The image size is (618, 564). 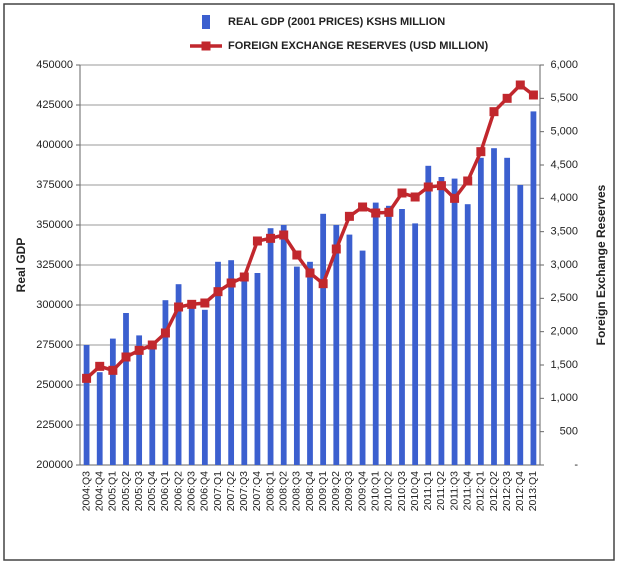 What do you see at coordinates (297, 491) in the screenshot?
I see `x-tick-label: 2008:Q3` at bounding box center [297, 491].